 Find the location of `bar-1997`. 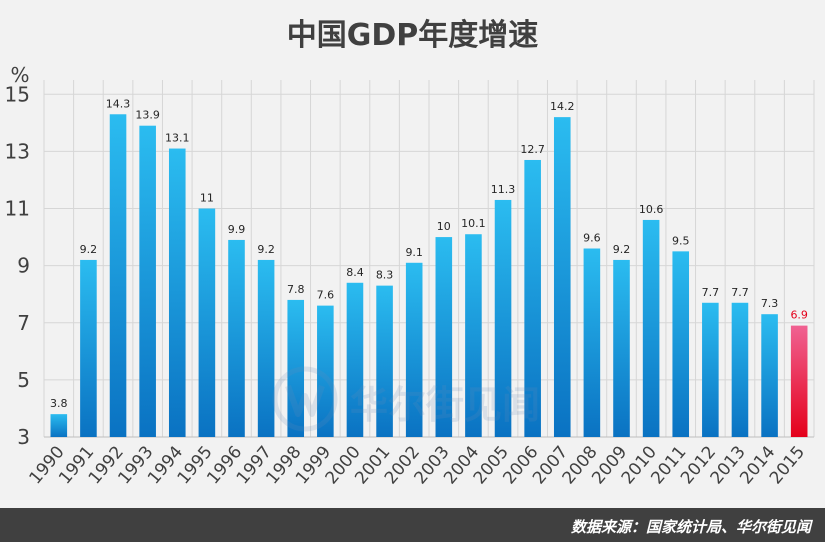

bar-1997 is located at coordinates (266, 348).